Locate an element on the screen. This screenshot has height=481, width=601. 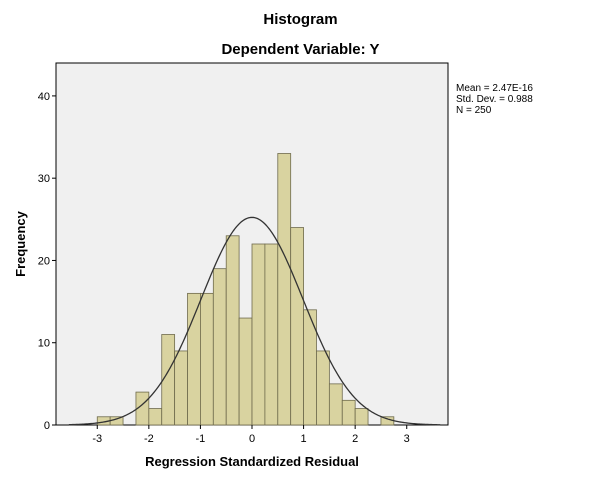
stats-mean: Mean = 2.47E-16 is located at coordinates (494, 88).